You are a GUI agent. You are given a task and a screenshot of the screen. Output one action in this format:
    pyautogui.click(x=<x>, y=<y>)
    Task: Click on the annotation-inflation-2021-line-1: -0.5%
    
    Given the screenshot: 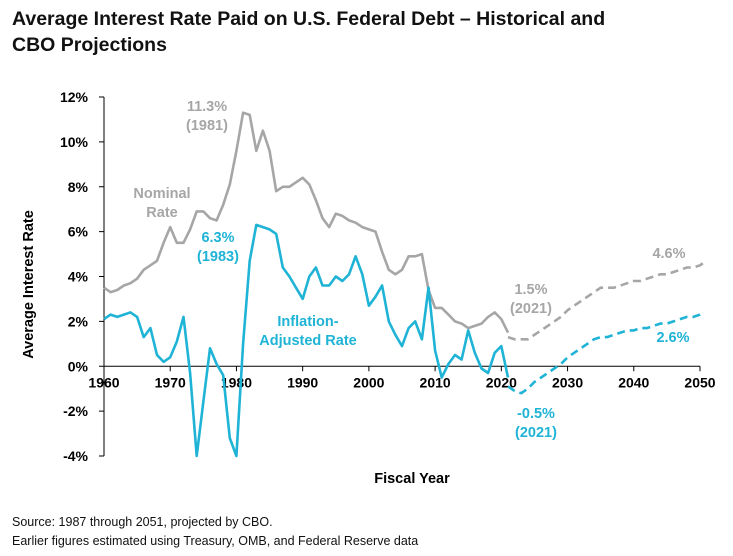 What is the action you would take?
    pyautogui.click(x=536, y=414)
    